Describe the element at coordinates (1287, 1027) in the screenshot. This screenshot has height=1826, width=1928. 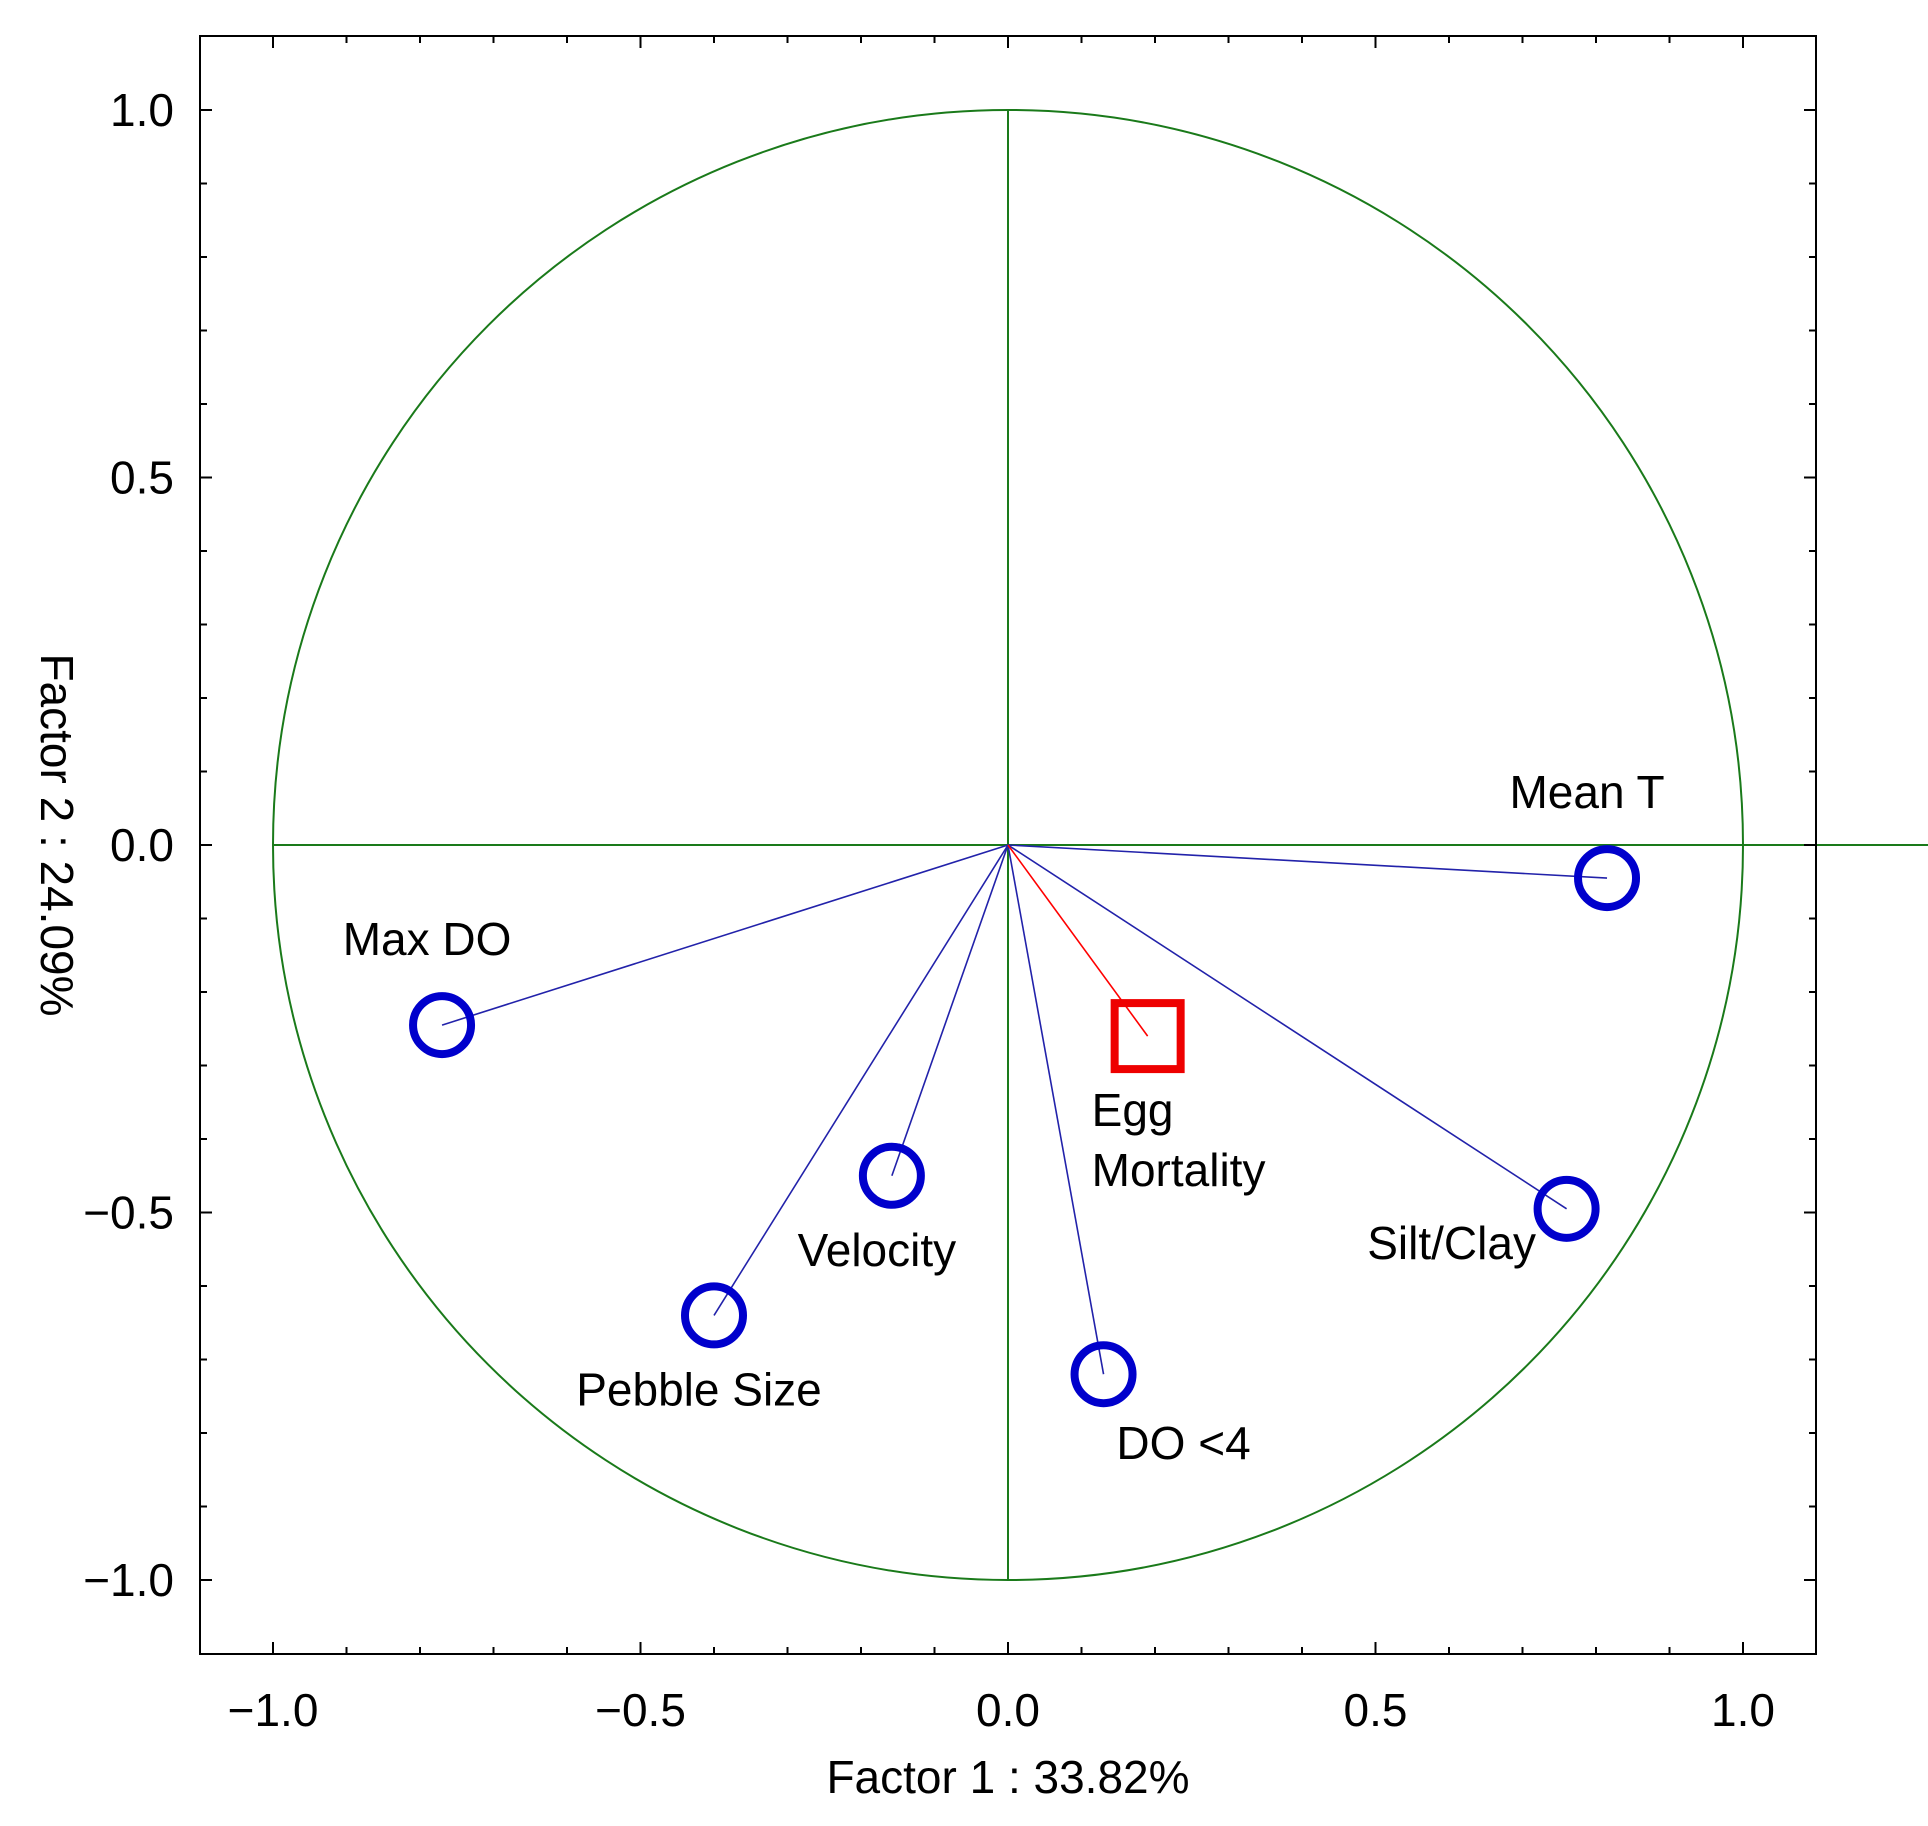
I see `vector-line-silt-clay` at that location.